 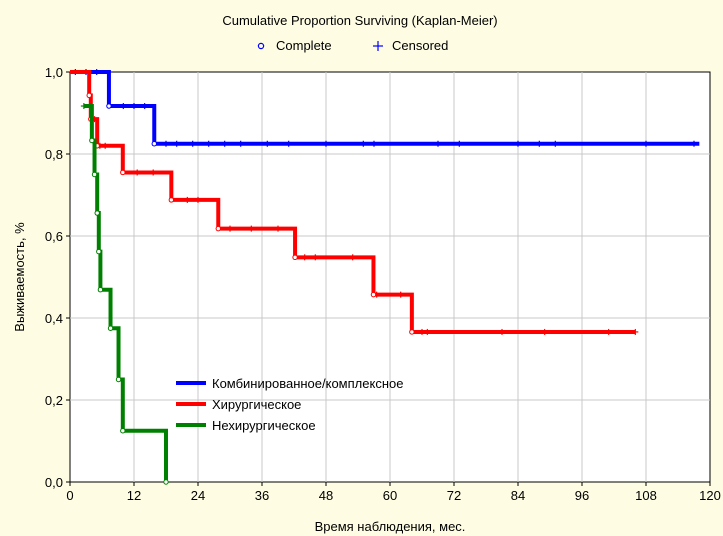 I want to click on x-tick-label: 60, so click(x=390, y=495).